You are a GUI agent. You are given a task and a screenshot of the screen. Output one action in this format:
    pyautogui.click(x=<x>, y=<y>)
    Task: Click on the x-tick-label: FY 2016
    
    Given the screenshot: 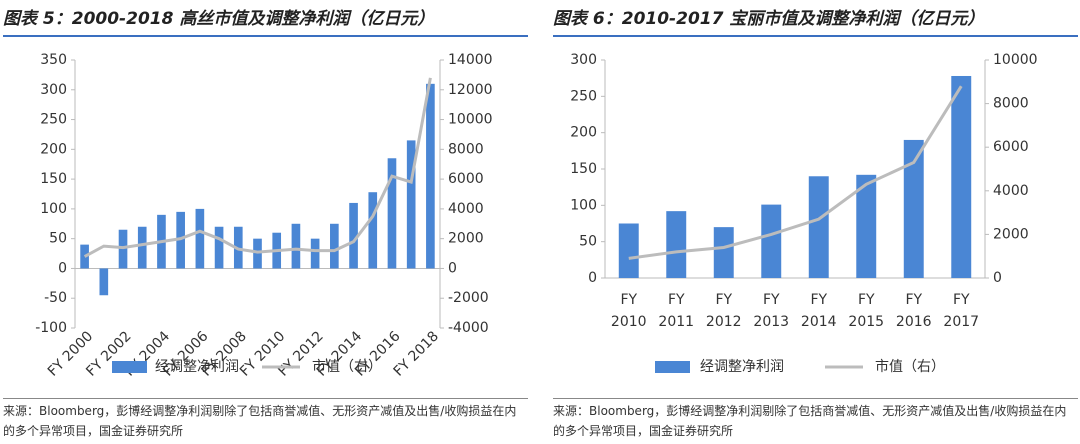 What is the action you would take?
    pyautogui.click(x=914, y=311)
    